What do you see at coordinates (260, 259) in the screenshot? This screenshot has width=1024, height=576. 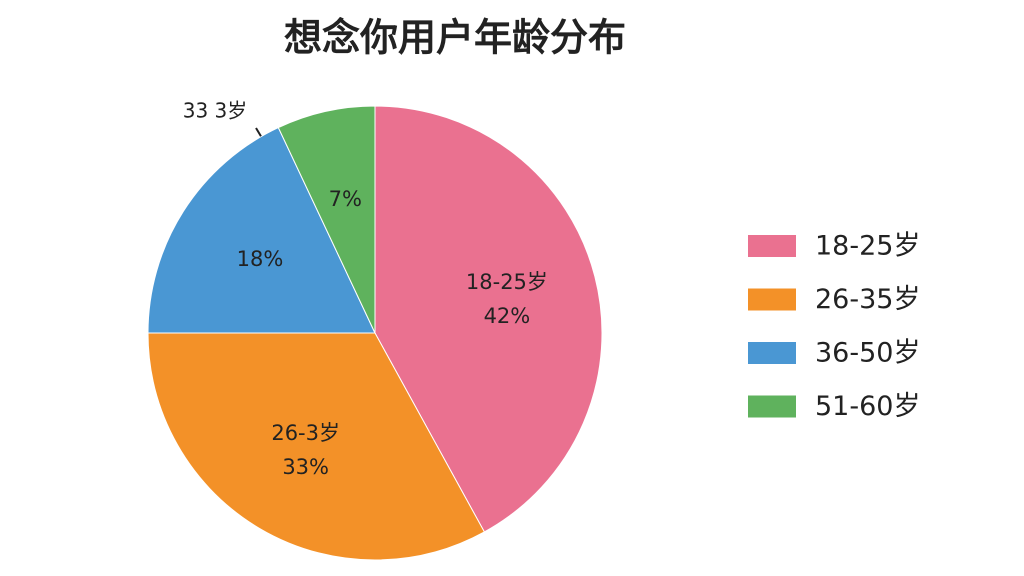 I see `value-label: 18%` at bounding box center [260, 259].